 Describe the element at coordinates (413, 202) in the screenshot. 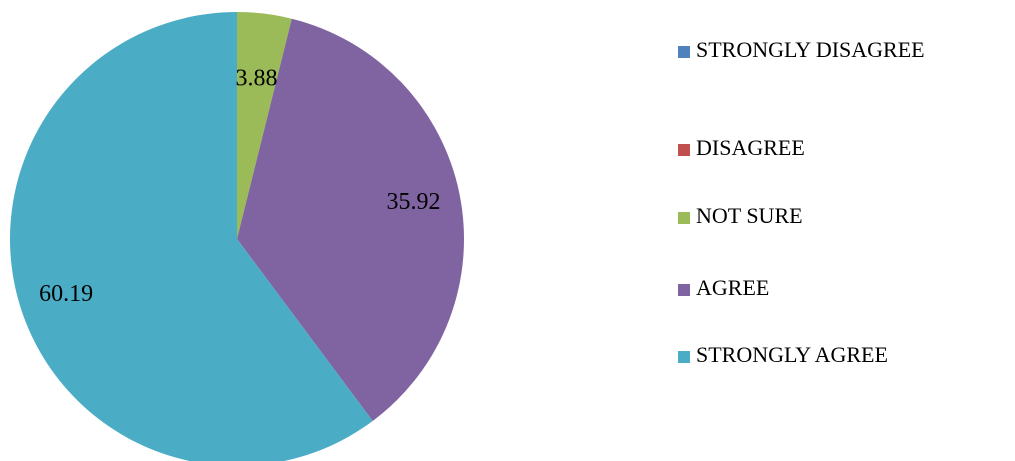

I see `data-label: 35.92` at that location.